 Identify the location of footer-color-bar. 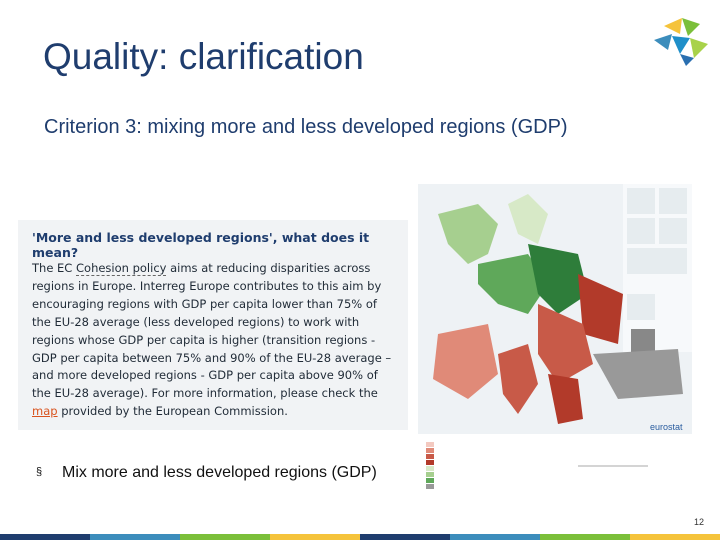
(360, 537).